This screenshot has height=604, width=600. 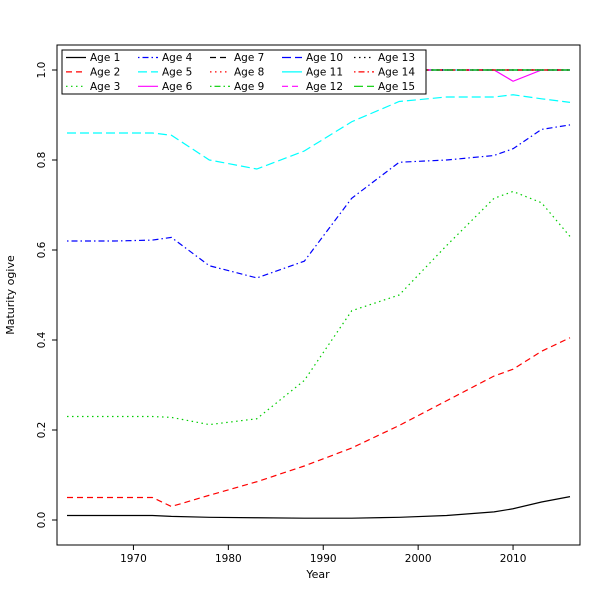 I want to click on legend-label-age-15: Age 15, so click(x=396, y=87).